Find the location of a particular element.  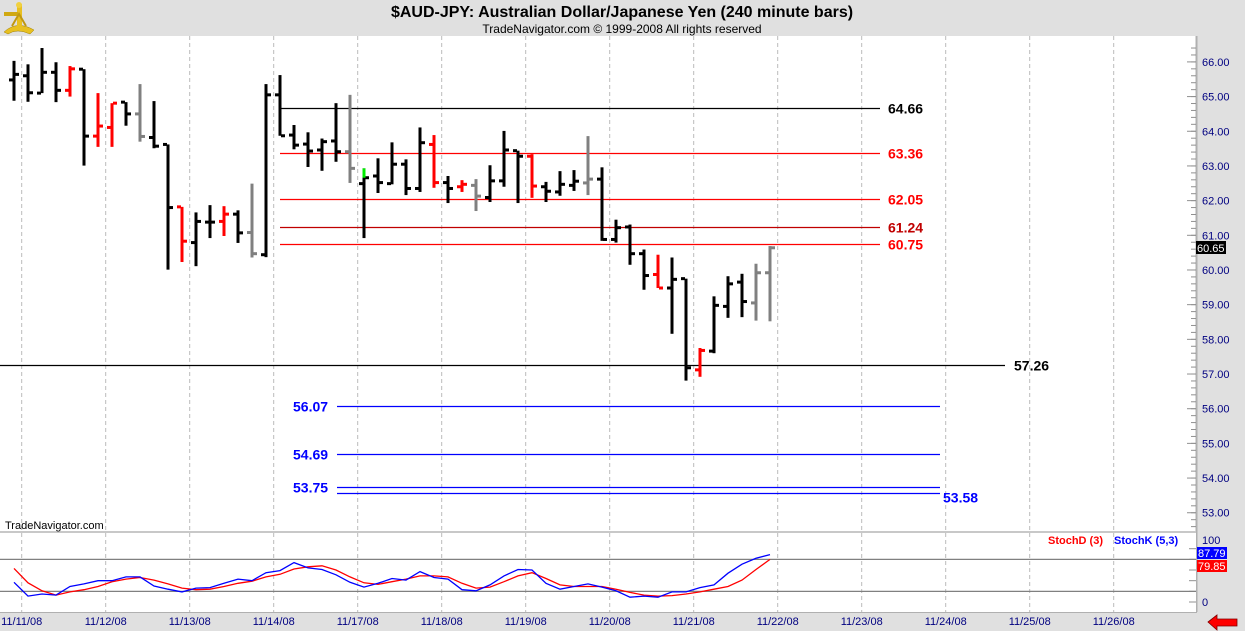

price-axis-label: 55.00 is located at coordinates (1216, 444).